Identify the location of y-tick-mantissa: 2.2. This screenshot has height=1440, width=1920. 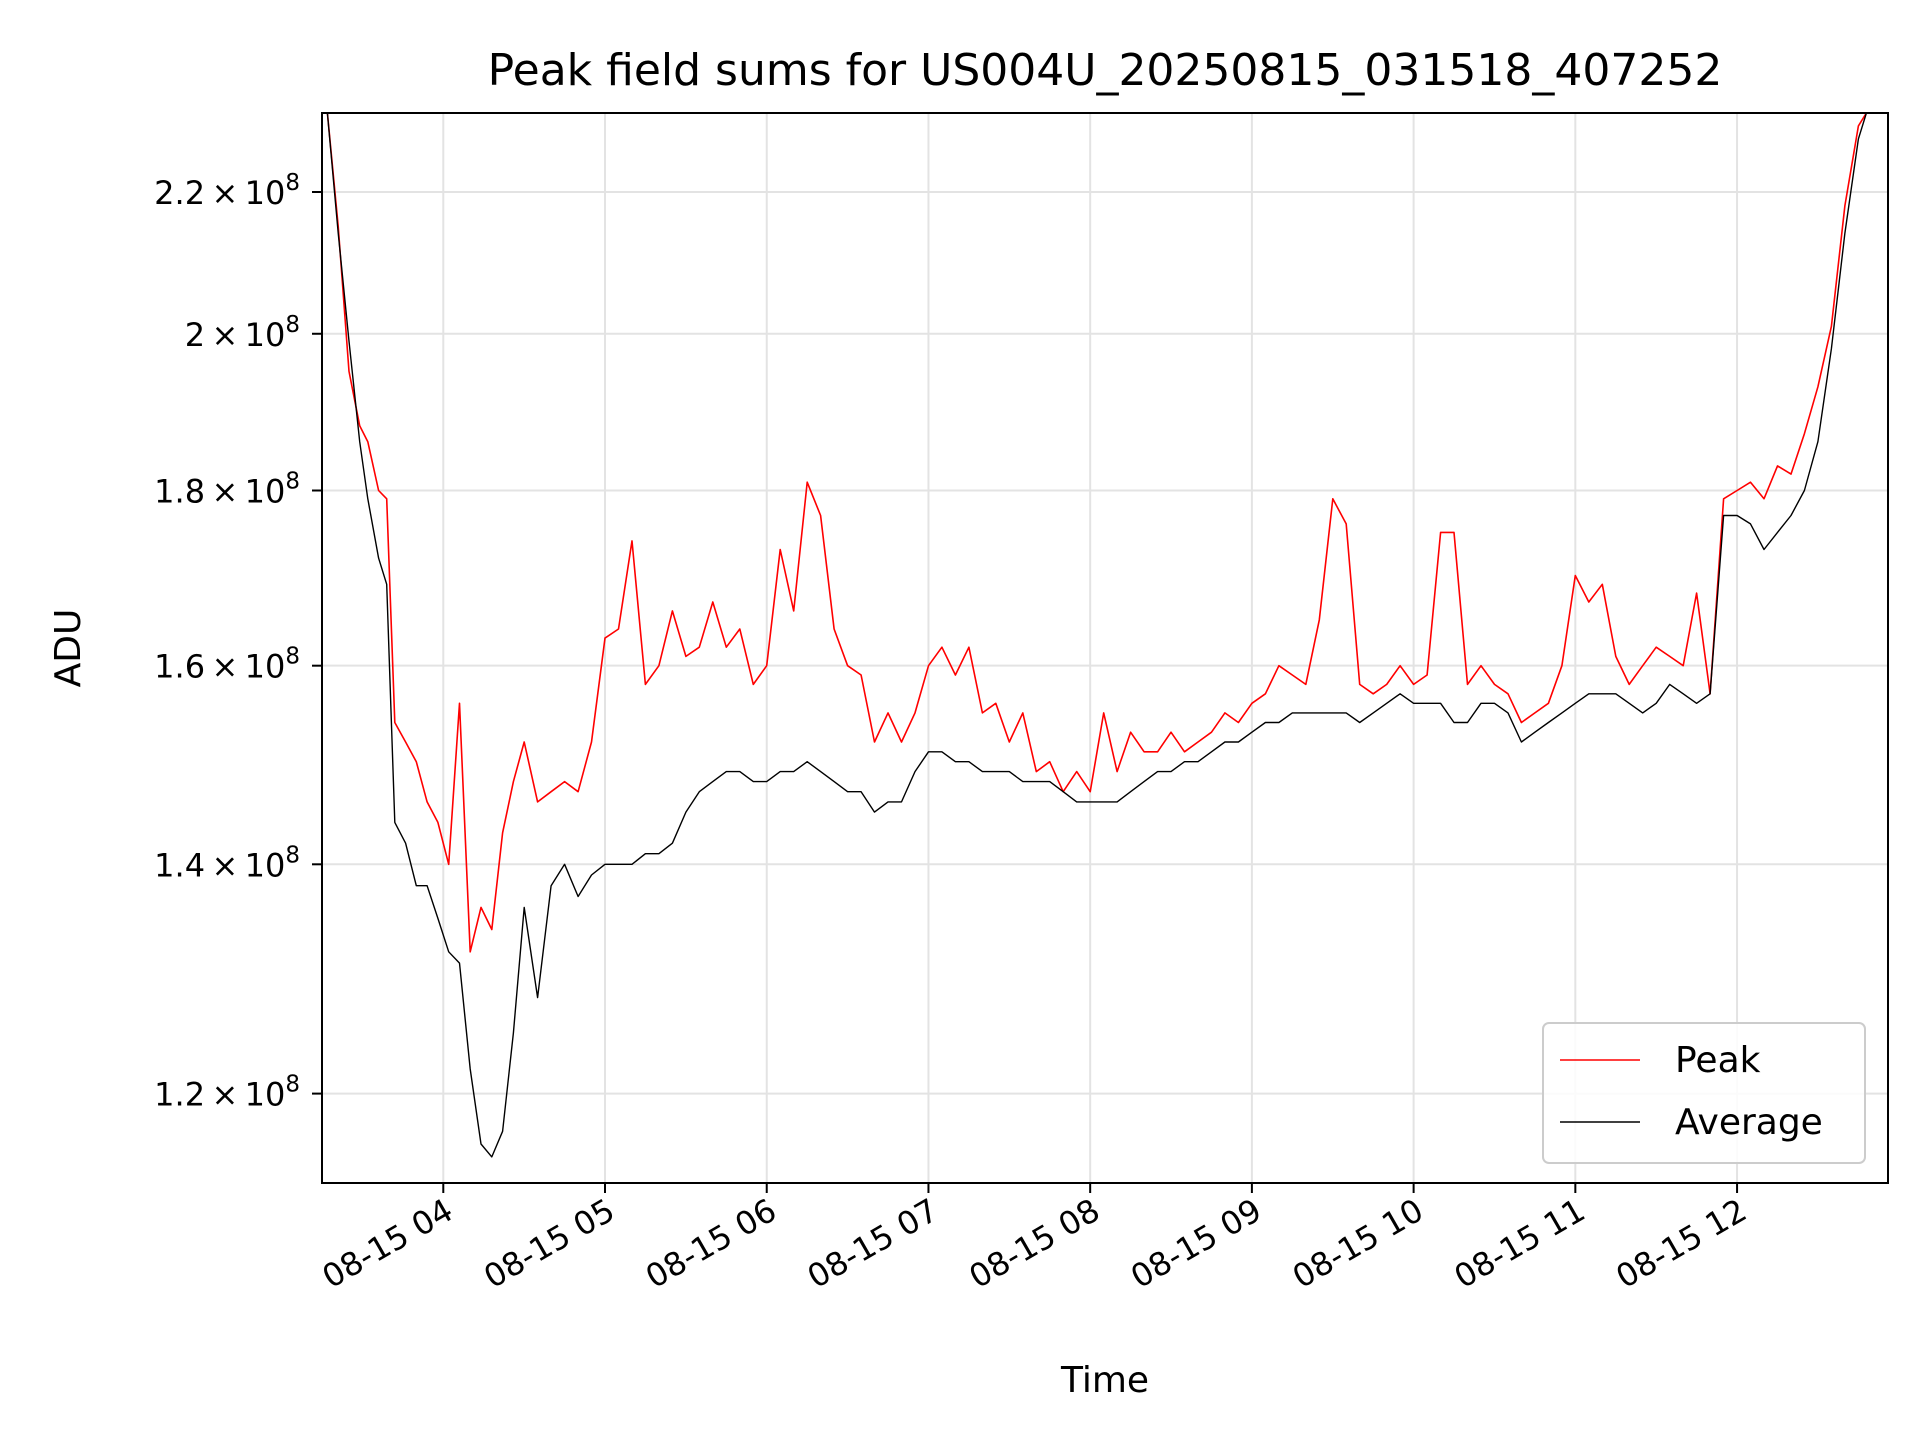
(179, 193).